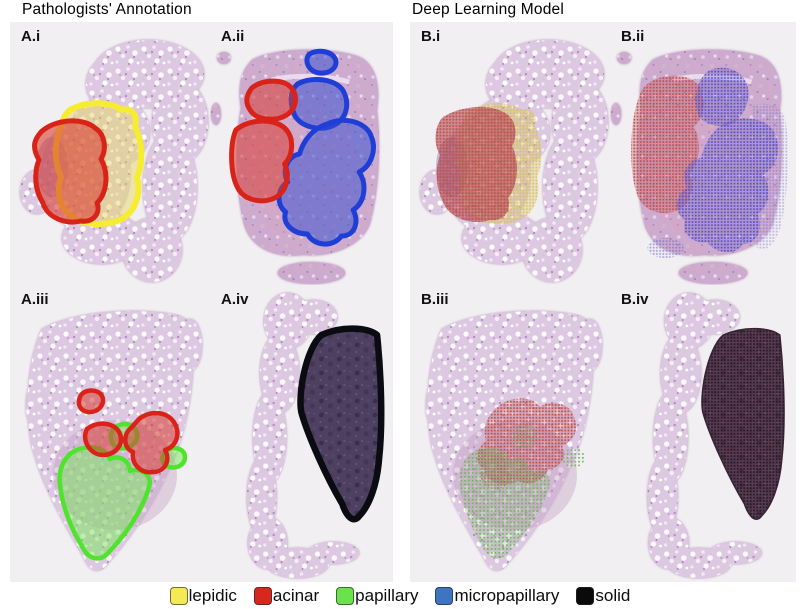 The height and width of the screenshot is (609, 800). Describe the element at coordinates (633, 36) in the screenshot. I see `panel-label: B.ii` at that location.